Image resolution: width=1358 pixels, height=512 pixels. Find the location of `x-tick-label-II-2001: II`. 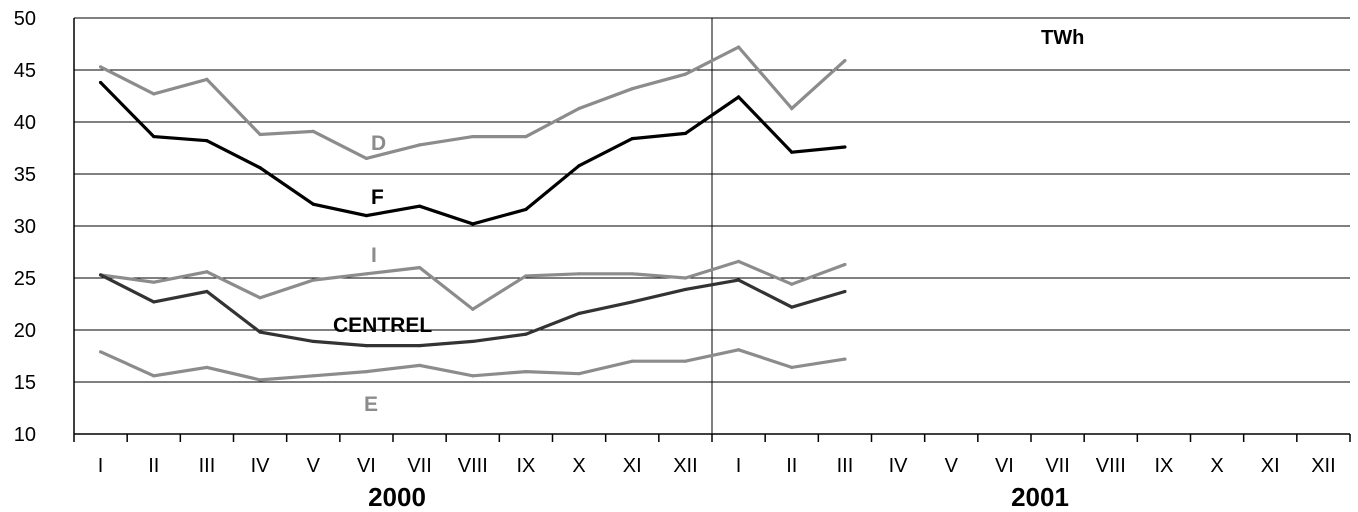

x-tick-label-II-2001: II is located at coordinates (791, 466).